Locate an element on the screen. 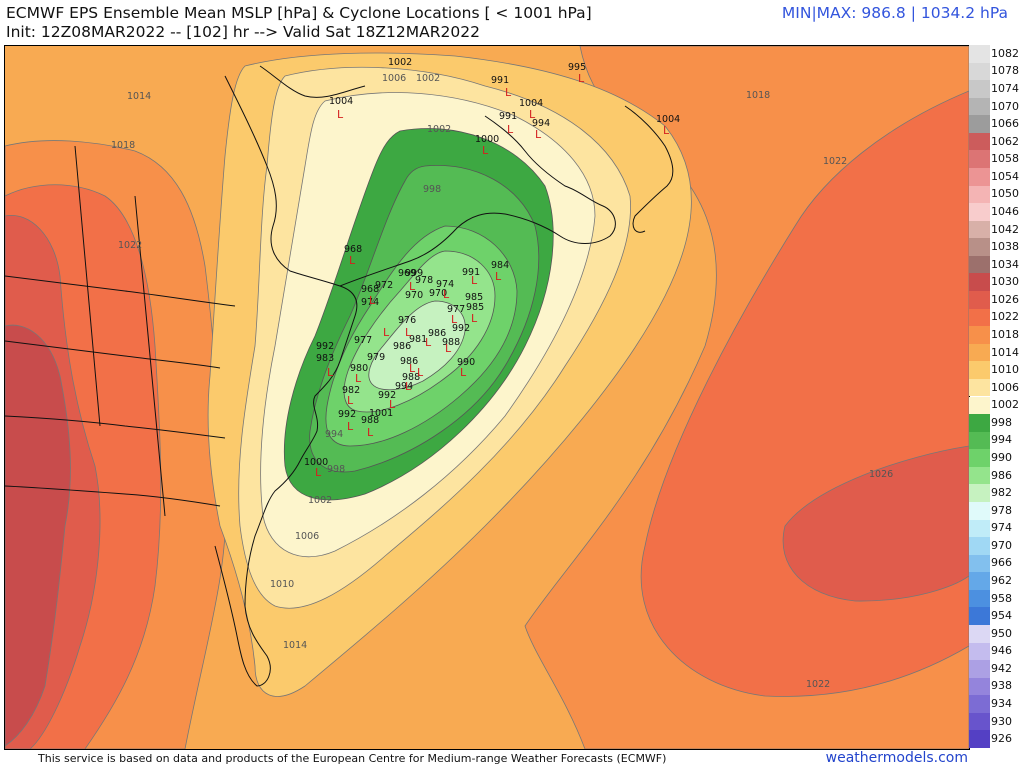 This screenshot has height=768, width=1024. legend-label: 1006 is located at coordinates (1005, 387).